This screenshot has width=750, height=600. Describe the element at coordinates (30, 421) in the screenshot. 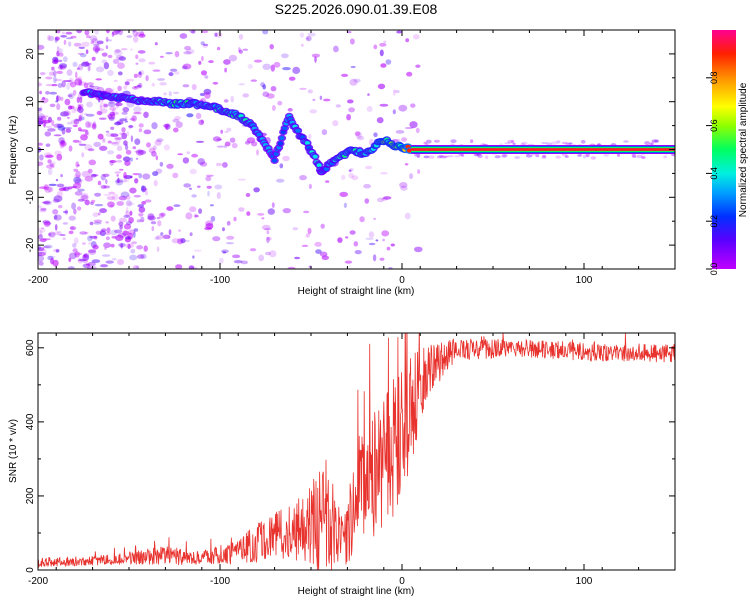

I see `y-tick-label: 400` at that location.